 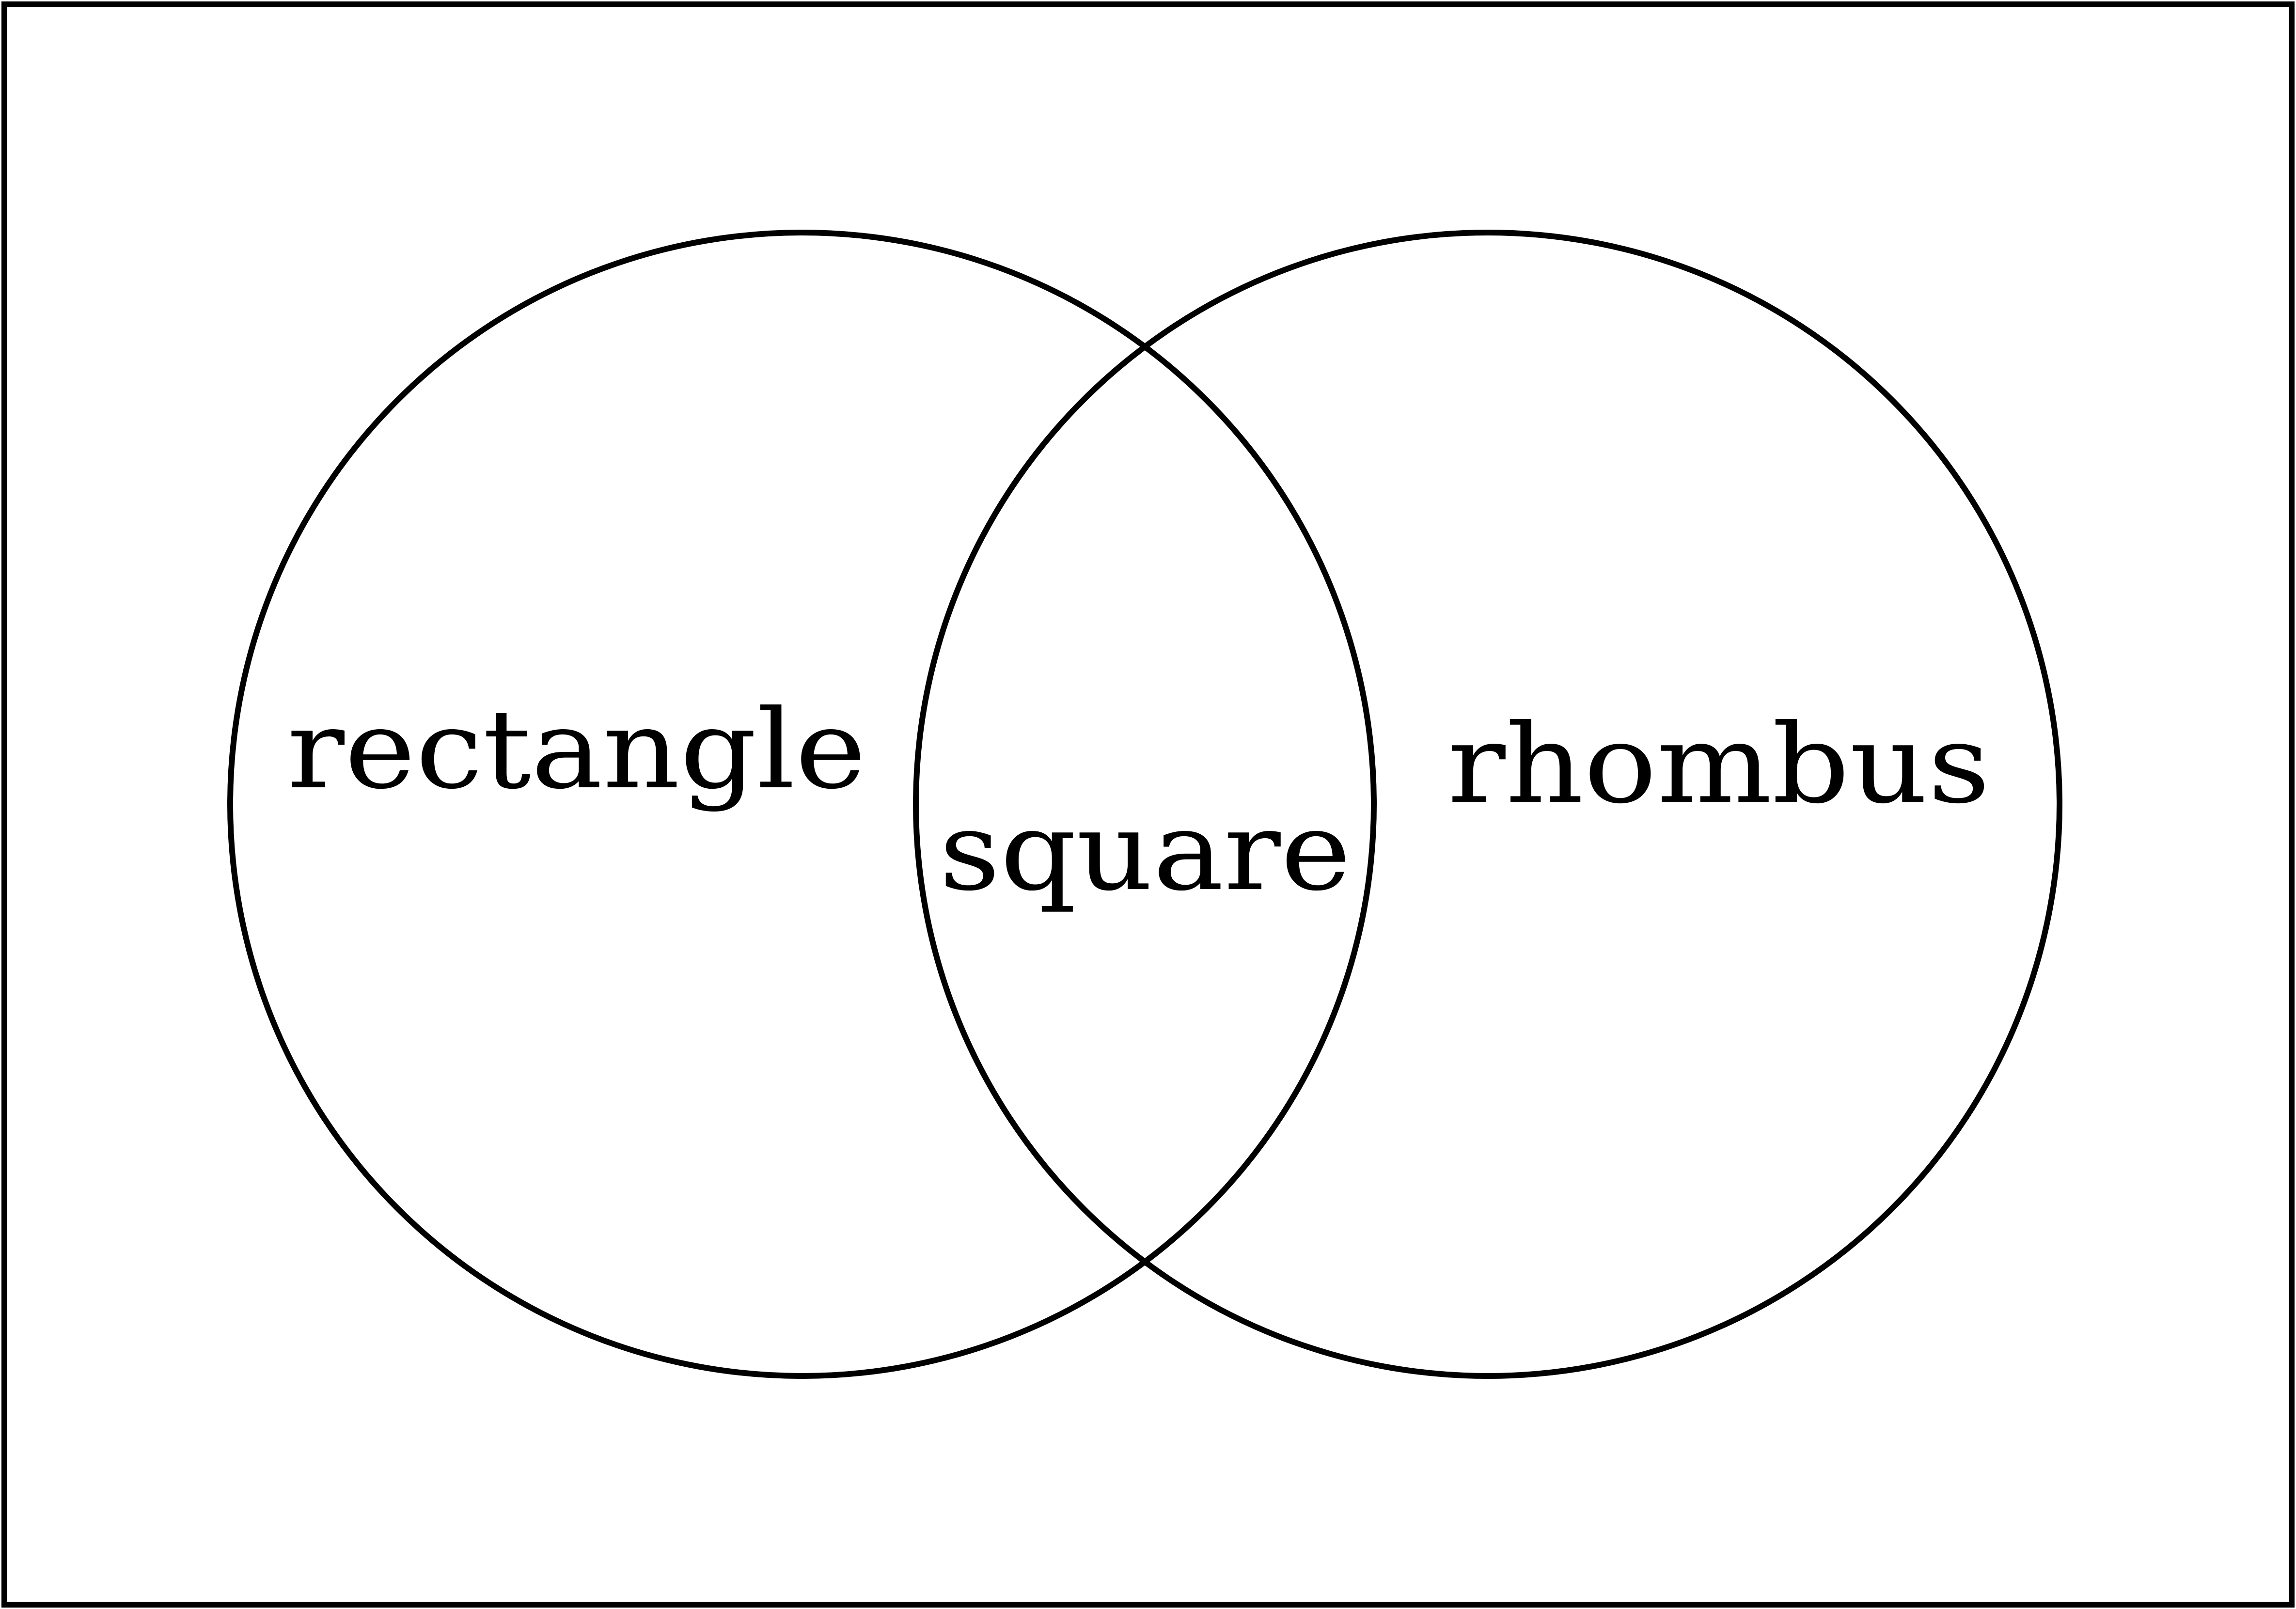 What do you see at coordinates (1719, 764) in the screenshot?
I see `set-label-rhombus: rhombus` at bounding box center [1719, 764].